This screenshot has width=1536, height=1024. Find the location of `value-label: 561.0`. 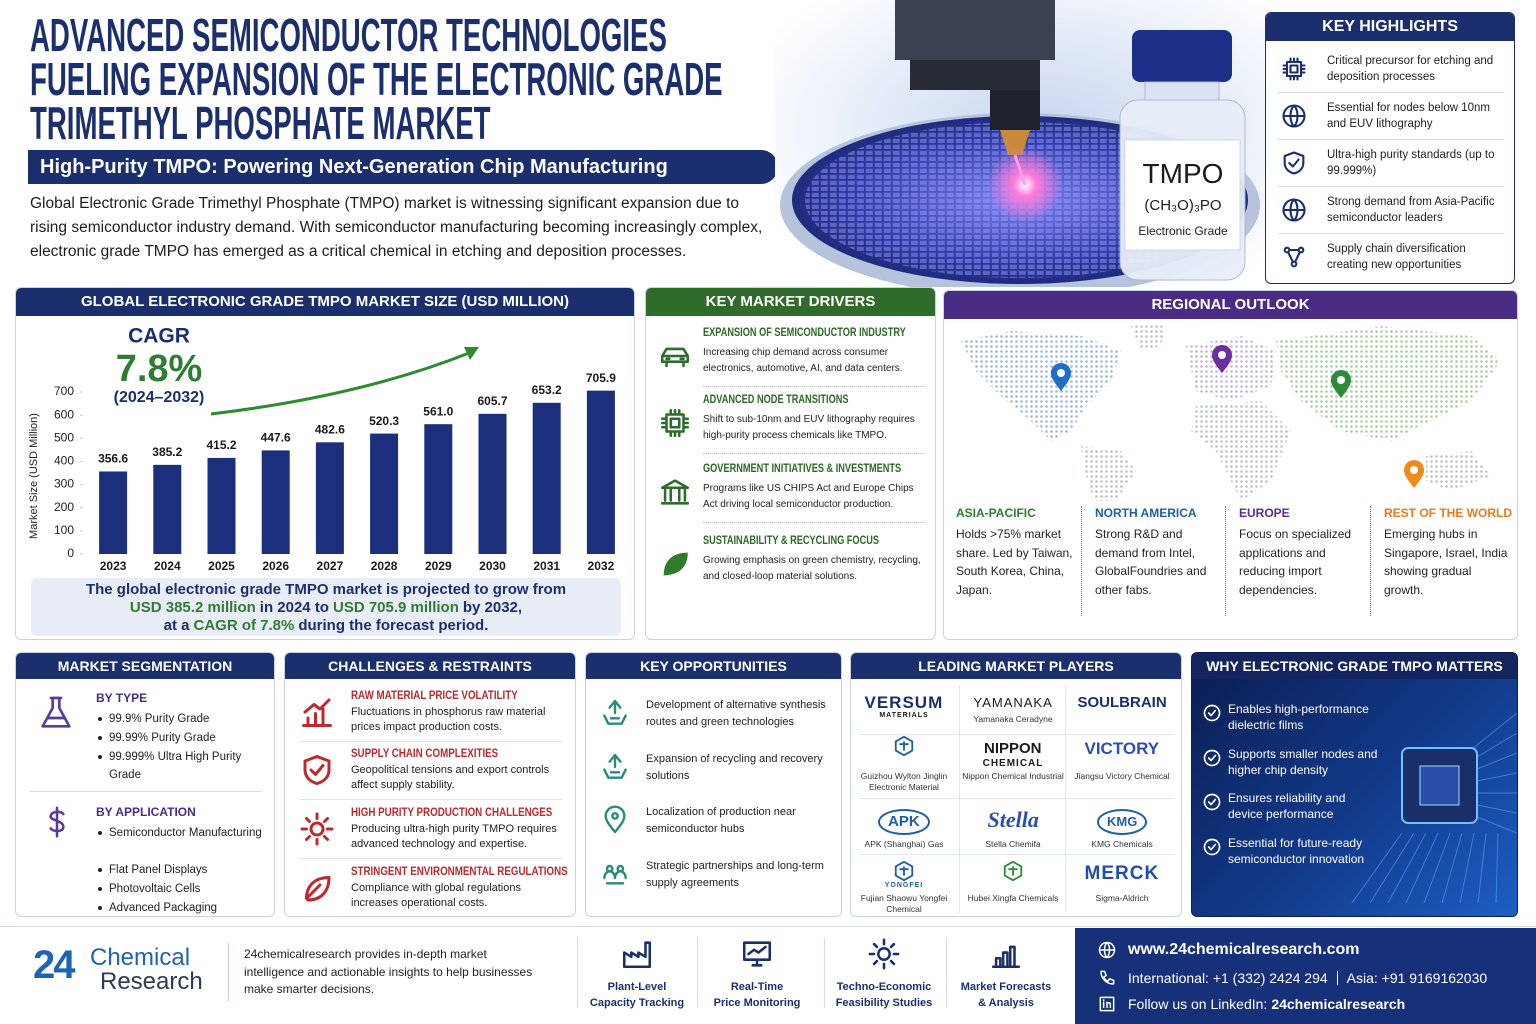

value-label: 561.0 is located at coordinates (438, 411).